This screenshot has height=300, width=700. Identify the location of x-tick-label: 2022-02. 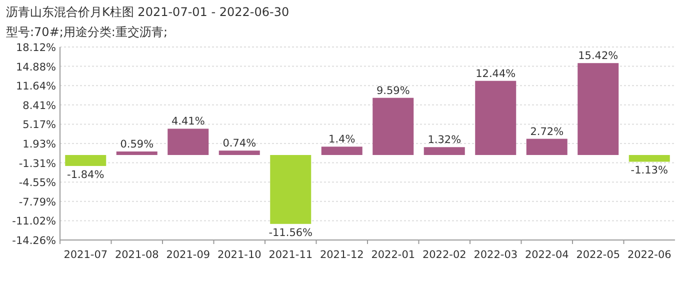
(444, 255).